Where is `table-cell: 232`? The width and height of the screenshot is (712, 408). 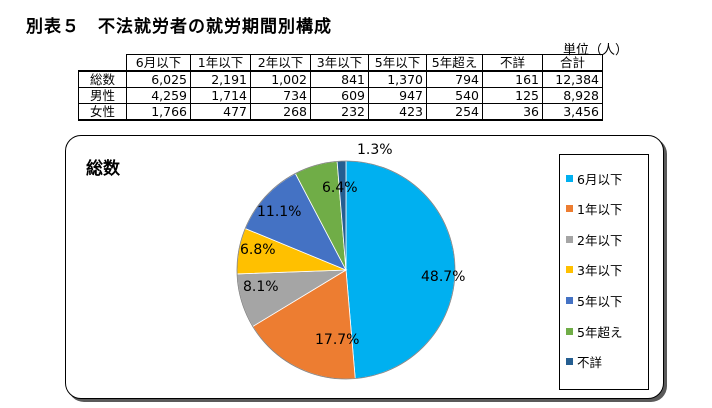 table-cell: 232 is located at coordinates (339, 112).